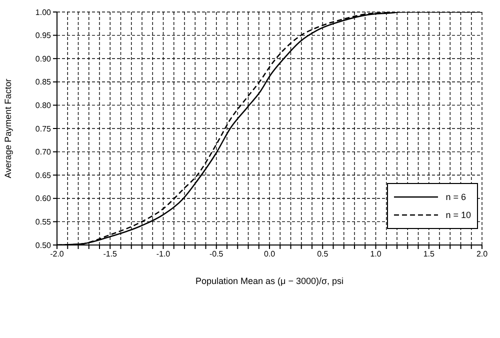 The image size is (500, 338). What do you see at coordinates (43, 199) in the screenshot?
I see `y-tick-label: 0.60` at bounding box center [43, 199].